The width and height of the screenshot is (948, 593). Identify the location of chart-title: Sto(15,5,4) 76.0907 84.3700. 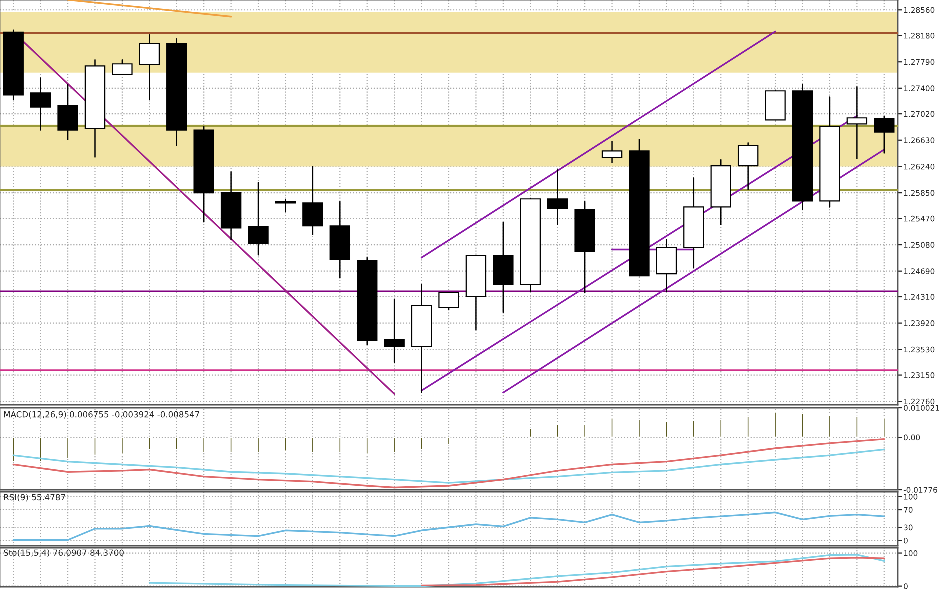
(64, 553).